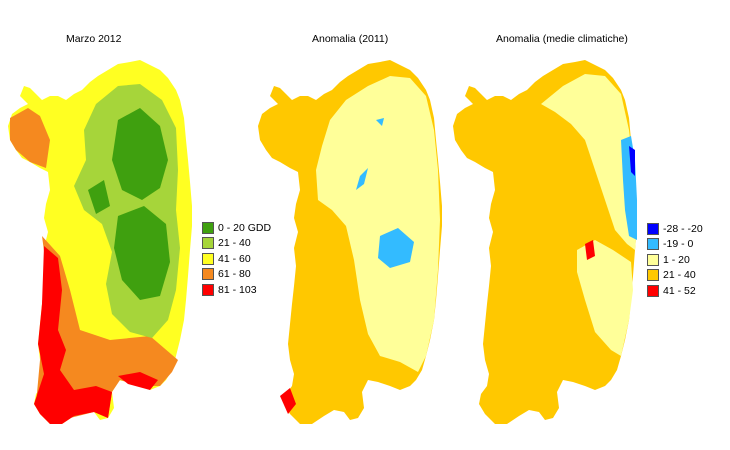  What do you see at coordinates (138, 381) in the screenshot?
I see `map-zone-red-cagliari` at bounding box center [138, 381].